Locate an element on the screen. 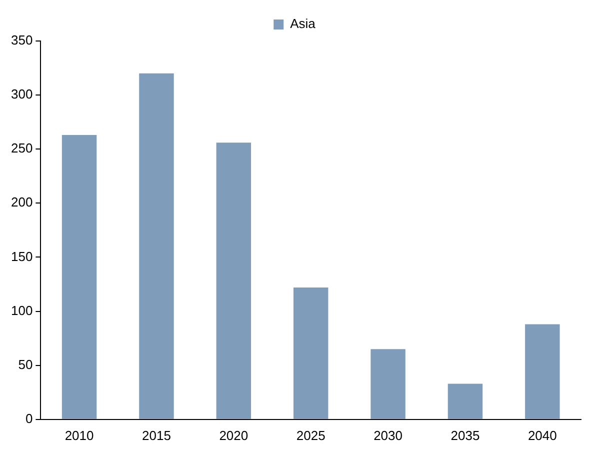 Image resolution: width=597 pixels, height=455 pixels. x-tick-label: 2025 is located at coordinates (311, 435).